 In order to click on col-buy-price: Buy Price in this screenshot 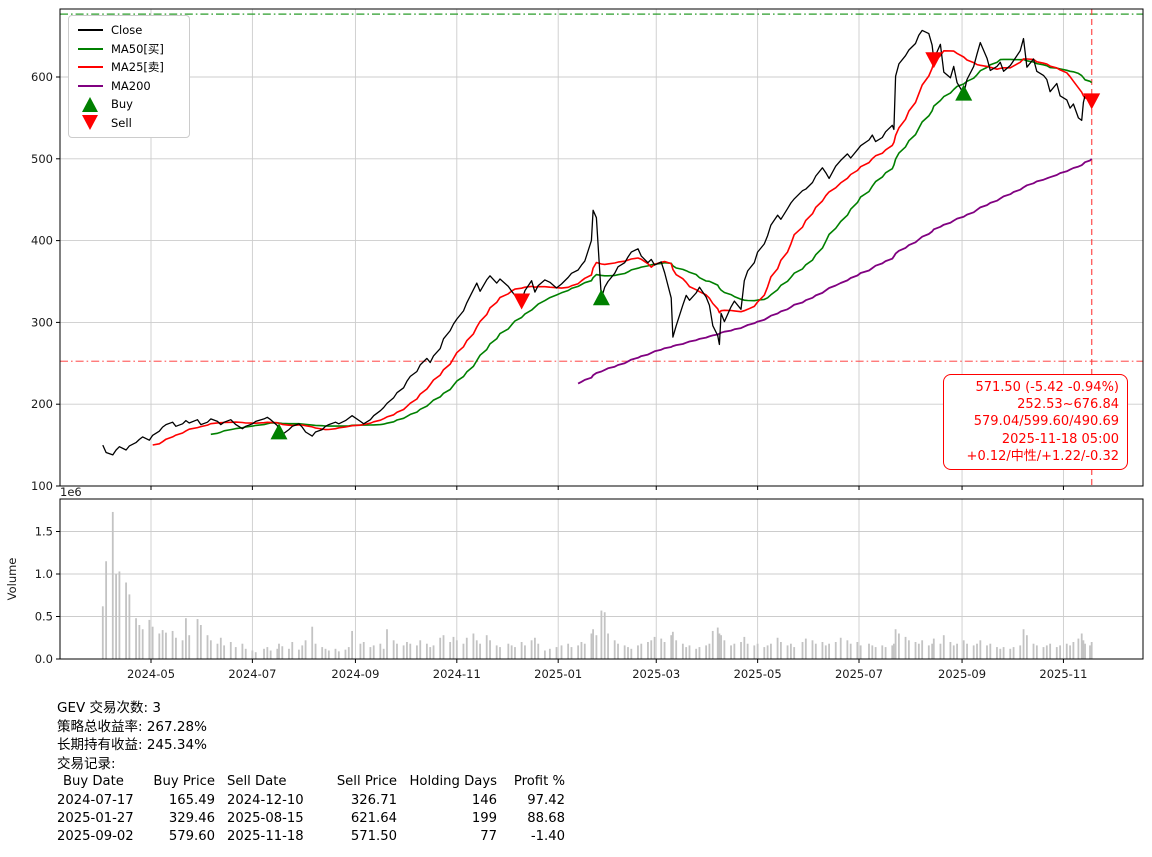, I will do `click(184, 782)`.